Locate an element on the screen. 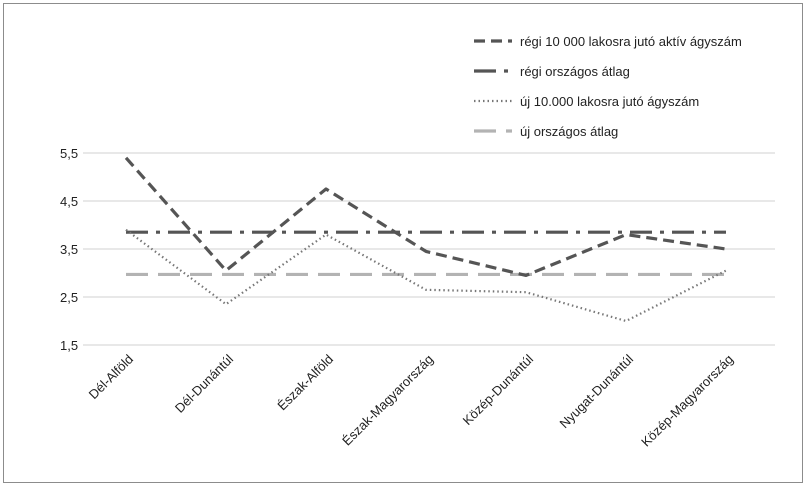 This screenshot has height=488, width=808. legend-label: régi 10 000 lakosra jutó aktív ágyszám is located at coordinates (631, 41).